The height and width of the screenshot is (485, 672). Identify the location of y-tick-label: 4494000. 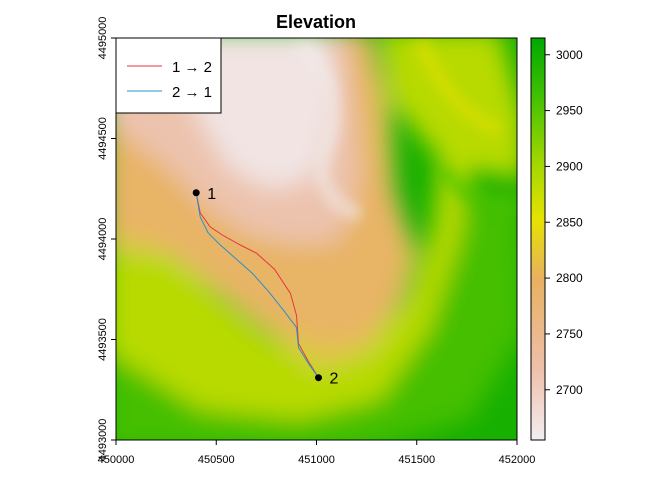
(103, 239).